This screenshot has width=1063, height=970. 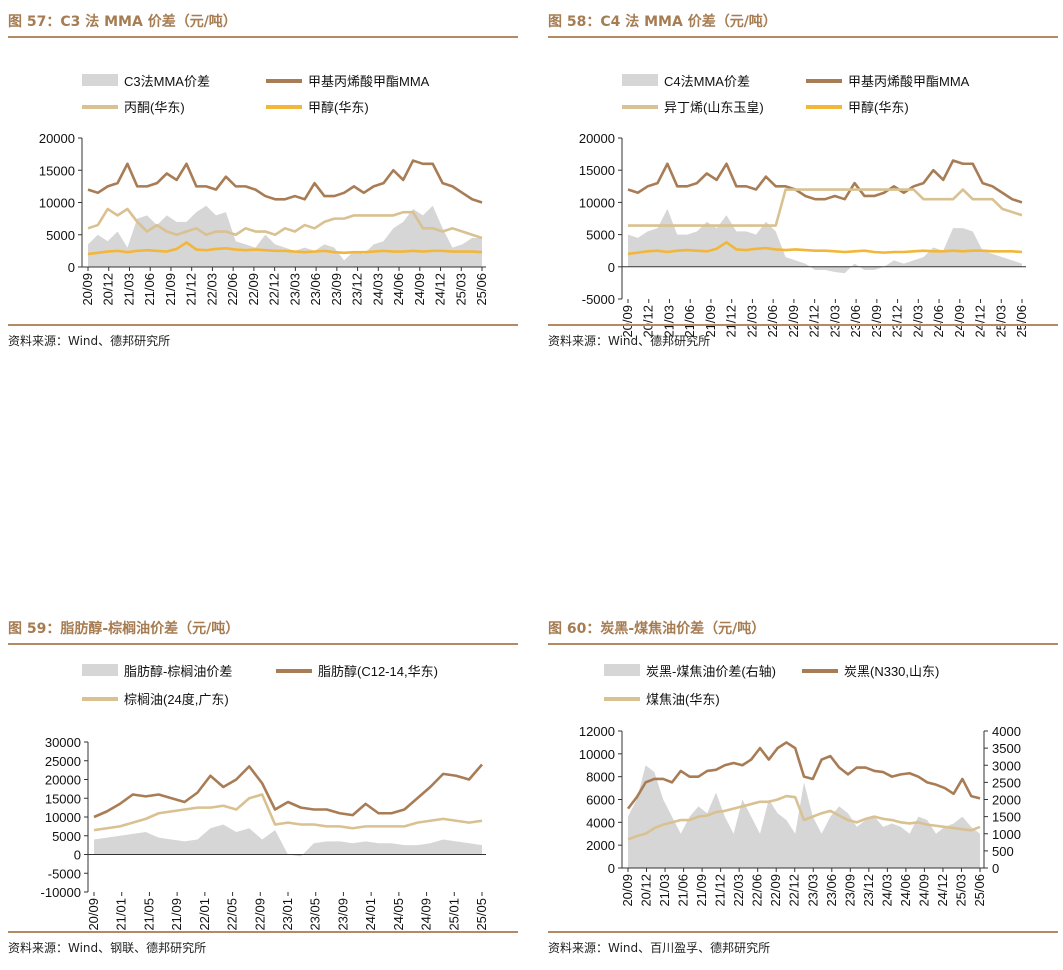 I want to click on legend-label: 棕榈油(24度,广东), so click(x=176, y=699).